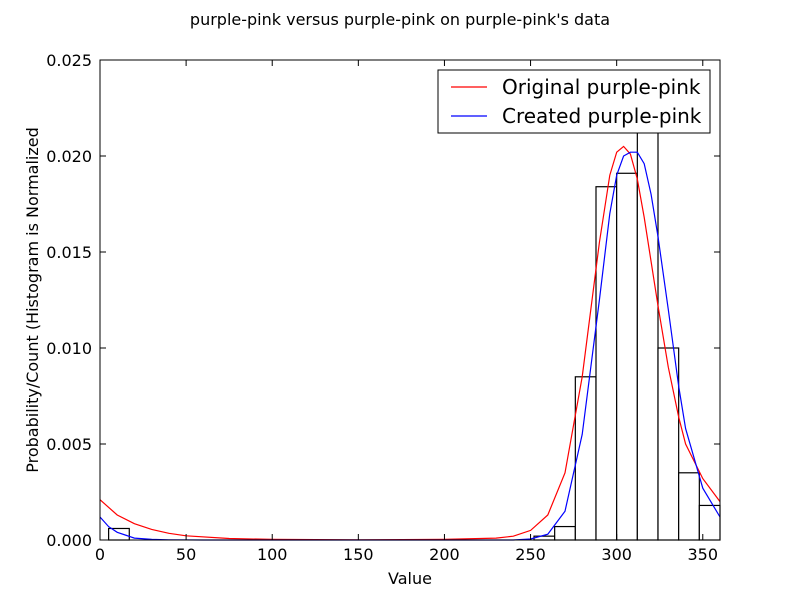 This screenshot has height=600, width=800. What do you see at coordinates (69, 444) in the screenshot?
I see `y-tick-label: 0.005` at bounding box center [69, 444].